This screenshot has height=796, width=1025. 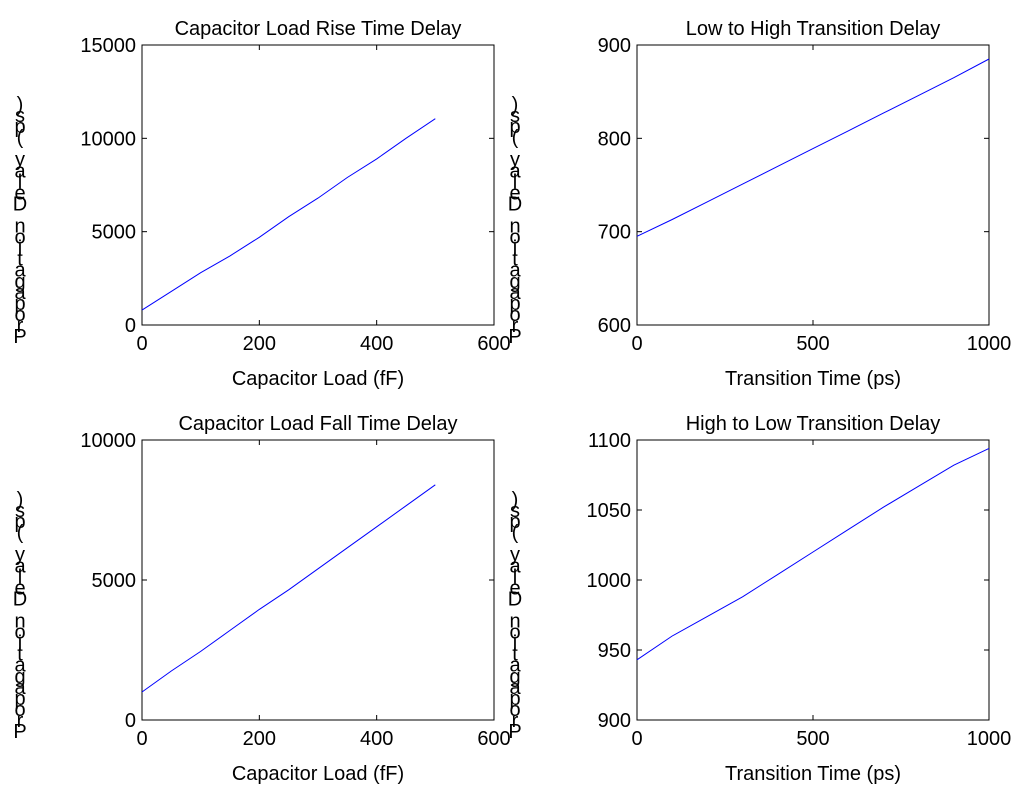 What do you see at coordinates (813, 29) in the screenshot?
I see `chart-title: Low to High Transition Delay` at bounding box center [813, 29].